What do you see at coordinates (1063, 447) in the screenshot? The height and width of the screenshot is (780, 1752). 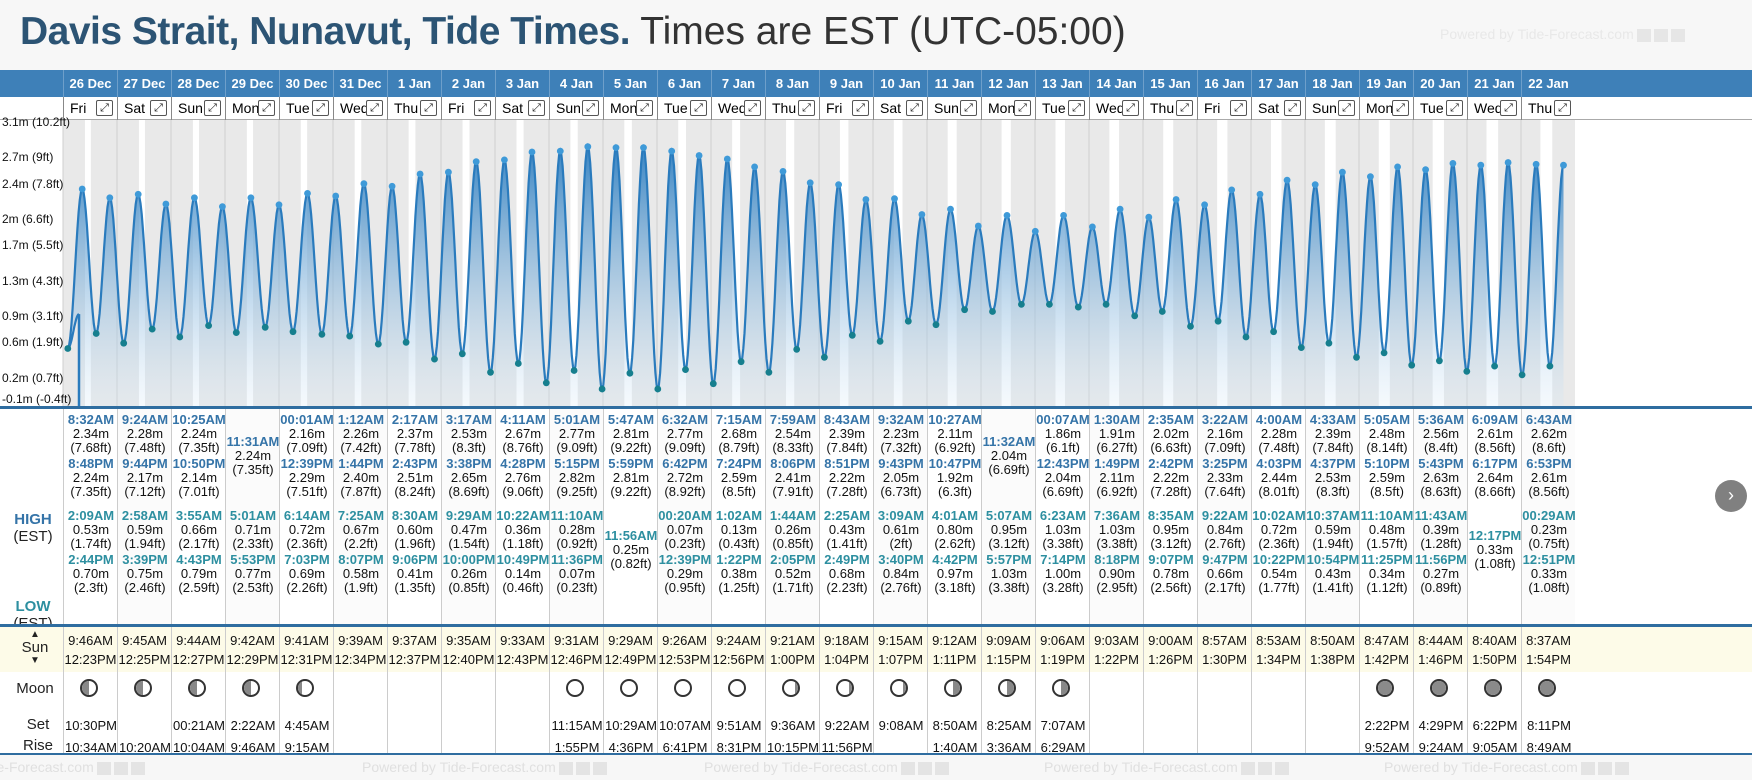 I see `high-tide-feet: (6.1ft)` at bounding box center [1063, 447].